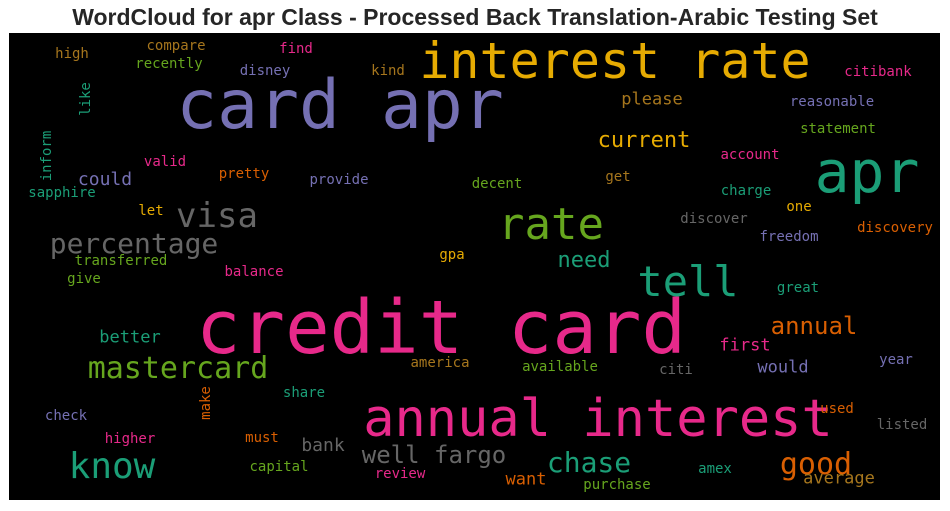 The height and width of the screenshot is (511, 950). Describe the element at coordinates (296, 49) in the screenshot. I see `word-find: find` at that location.